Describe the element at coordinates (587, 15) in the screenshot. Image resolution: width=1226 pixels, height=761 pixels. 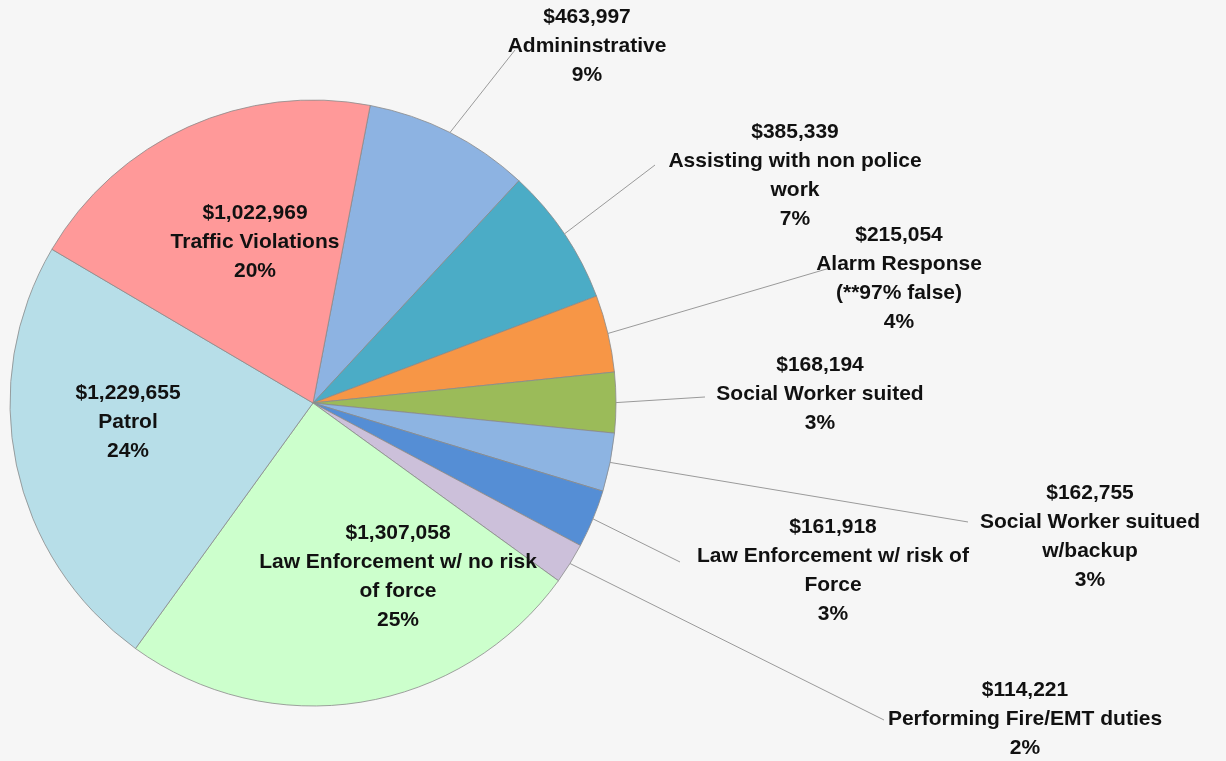
I see `data-label: $463,997` at that location.